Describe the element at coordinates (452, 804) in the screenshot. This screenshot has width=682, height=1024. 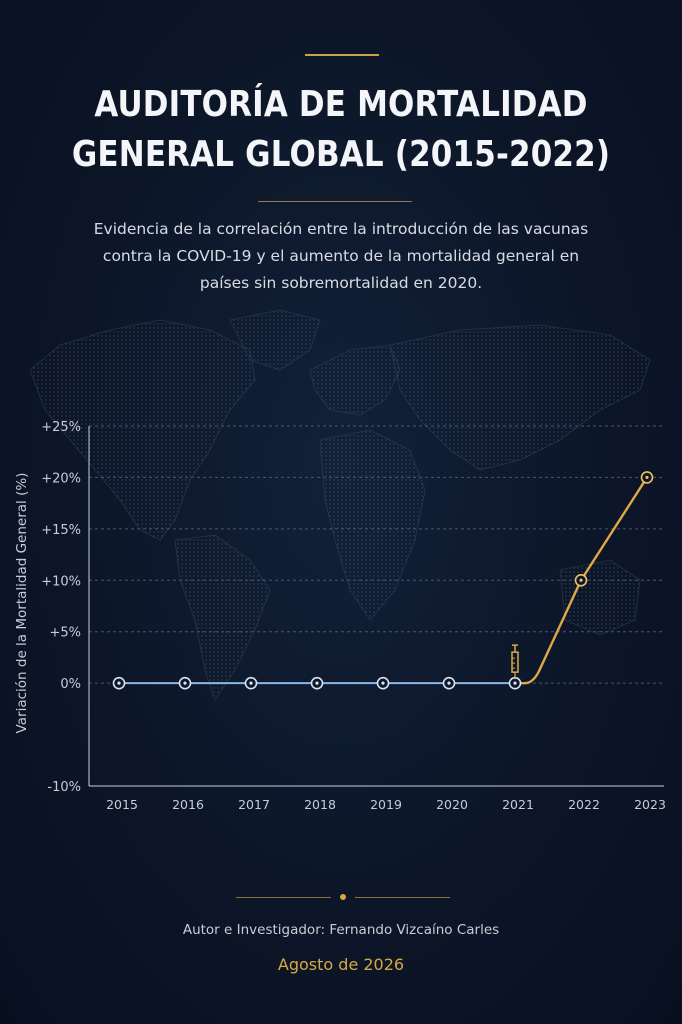
I see `x-tick-label: 2020` at that location.